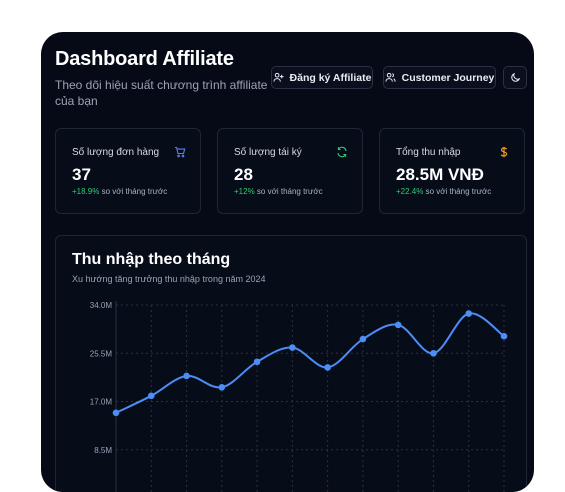 The width and height of the screenshot is (565, 492). I want to click on stat-change: +22.4% so với tháng trước, so click(443, 191).